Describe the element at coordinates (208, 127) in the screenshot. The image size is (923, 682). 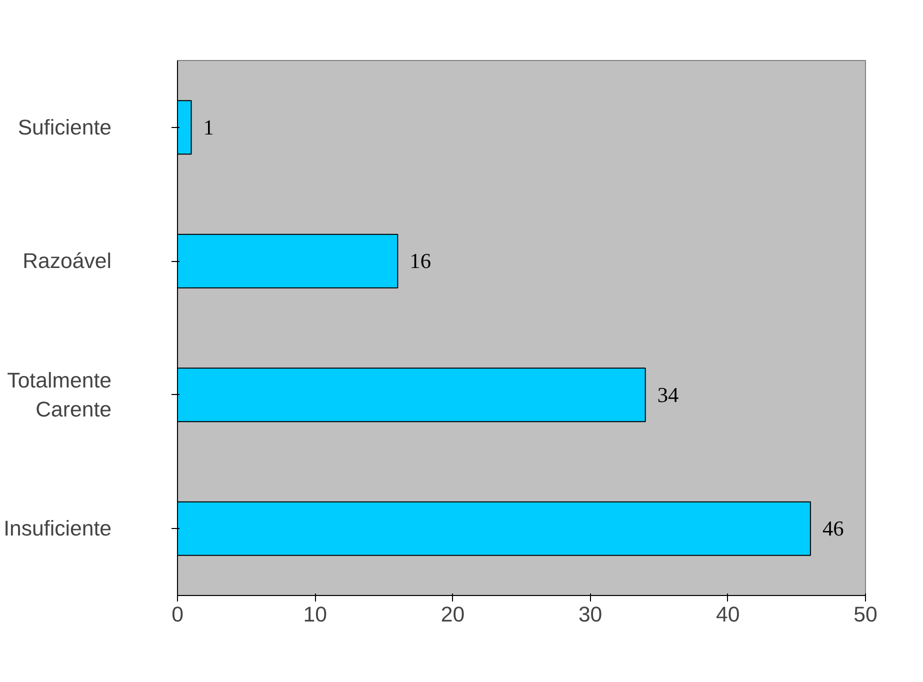
I see `data-label: 1` at that location.